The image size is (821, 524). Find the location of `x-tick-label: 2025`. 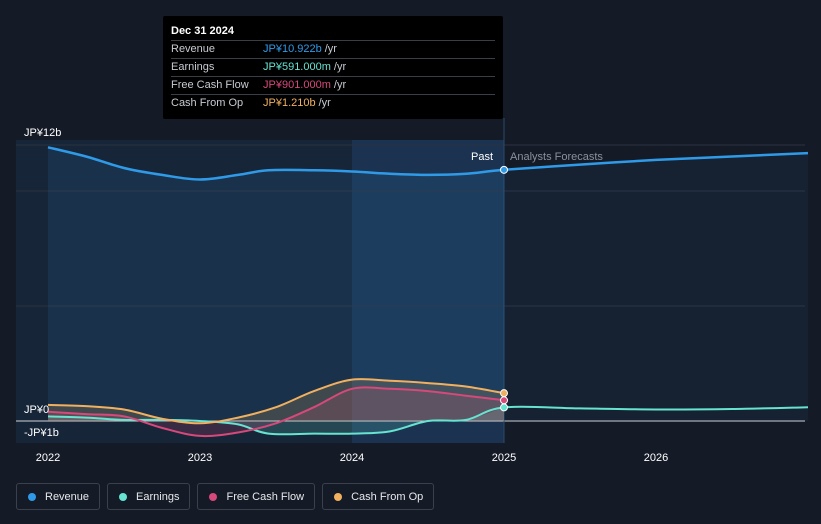

x-tick-label: 2025 is located at coordinates (504, 458).